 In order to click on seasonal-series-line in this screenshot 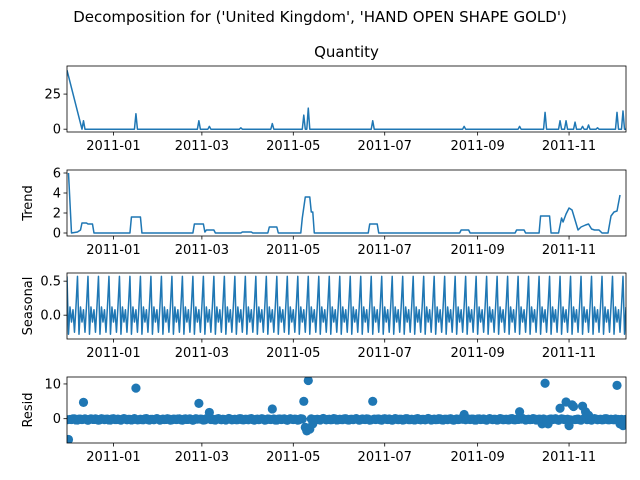, I will do `click(346, 305)`.